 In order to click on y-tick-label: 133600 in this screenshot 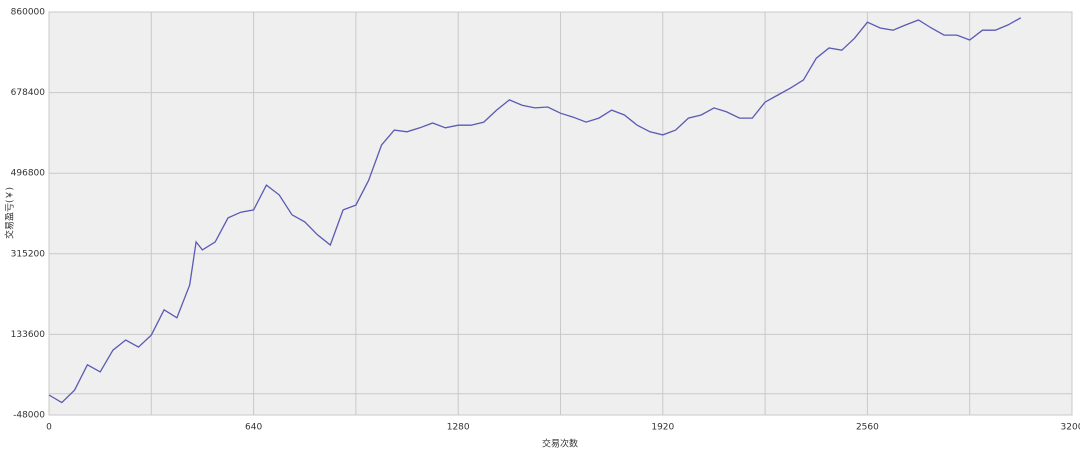, I will do `click(28, 335)`.